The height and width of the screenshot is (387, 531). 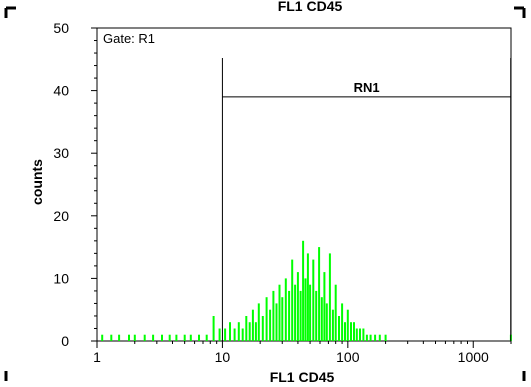 I want to click on y-tick-label: 40, so click(x=61, y=91).